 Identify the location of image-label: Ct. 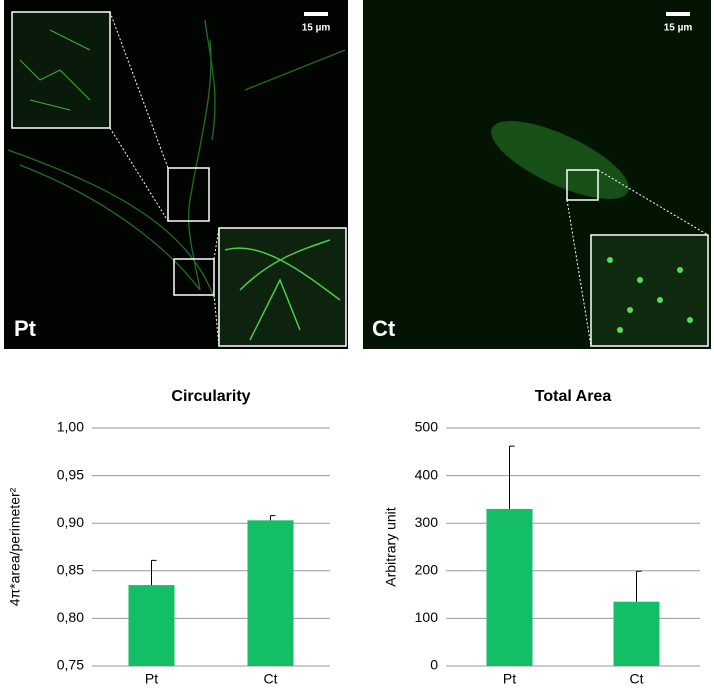
(384, 328).